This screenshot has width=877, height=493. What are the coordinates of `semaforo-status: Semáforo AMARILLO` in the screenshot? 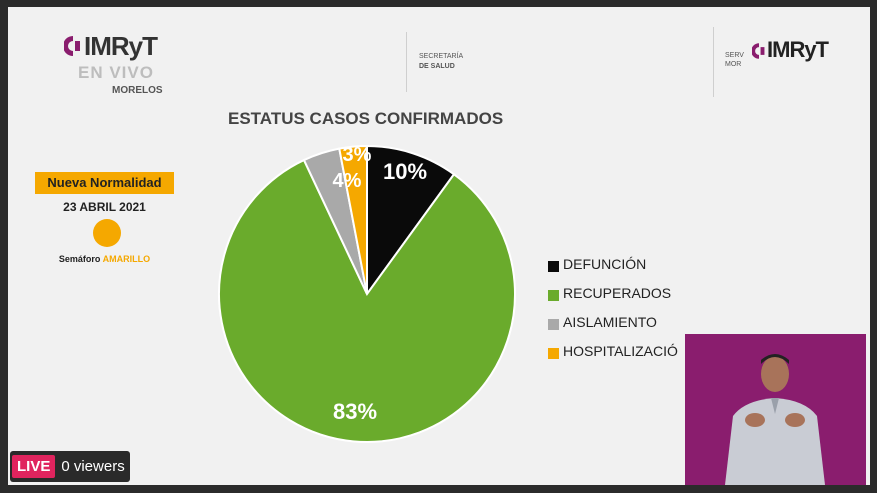 It's located at (104, 259).